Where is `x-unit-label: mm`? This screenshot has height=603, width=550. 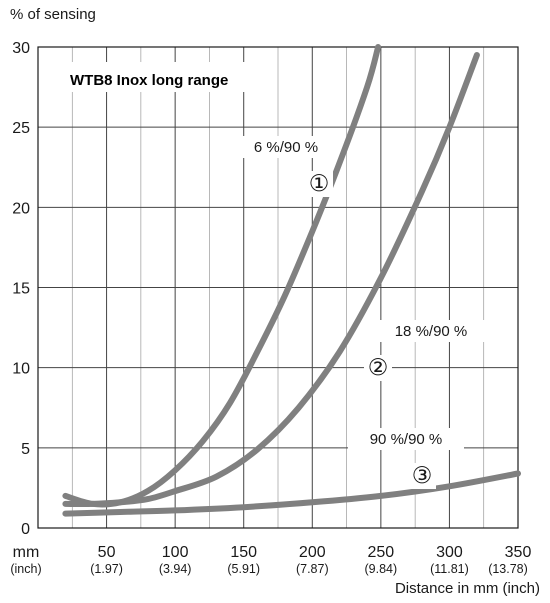 x-unit-label: mm is located at coordinates (26, 552).